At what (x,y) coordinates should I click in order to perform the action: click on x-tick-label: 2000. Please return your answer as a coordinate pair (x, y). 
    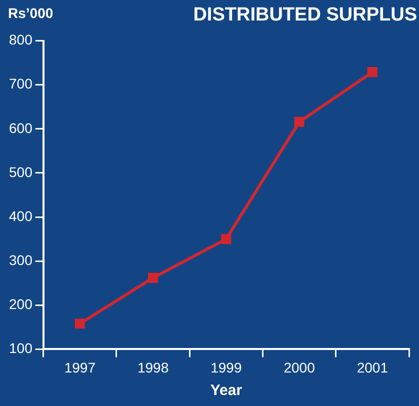
    Looking at the image, I should click on (300, 367).